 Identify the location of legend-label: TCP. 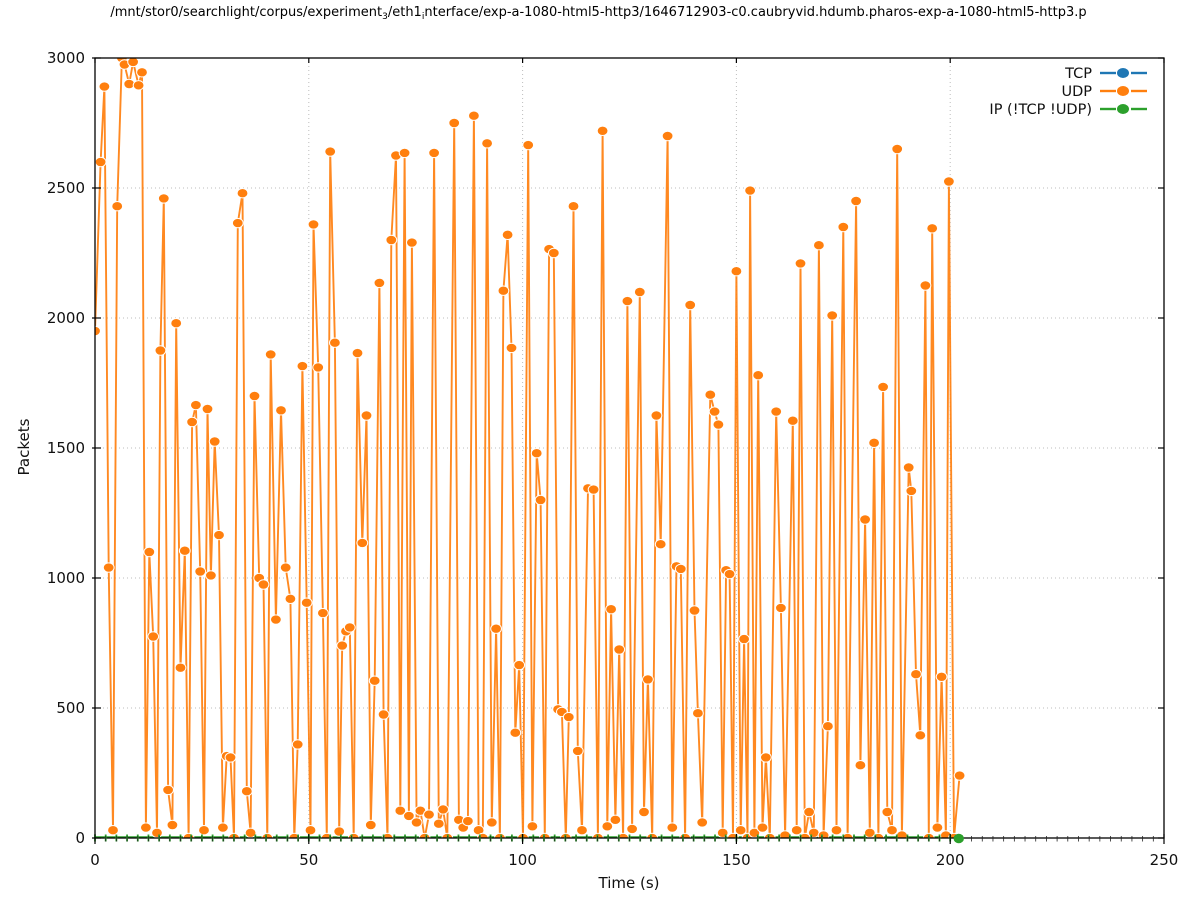
(1078, 74).